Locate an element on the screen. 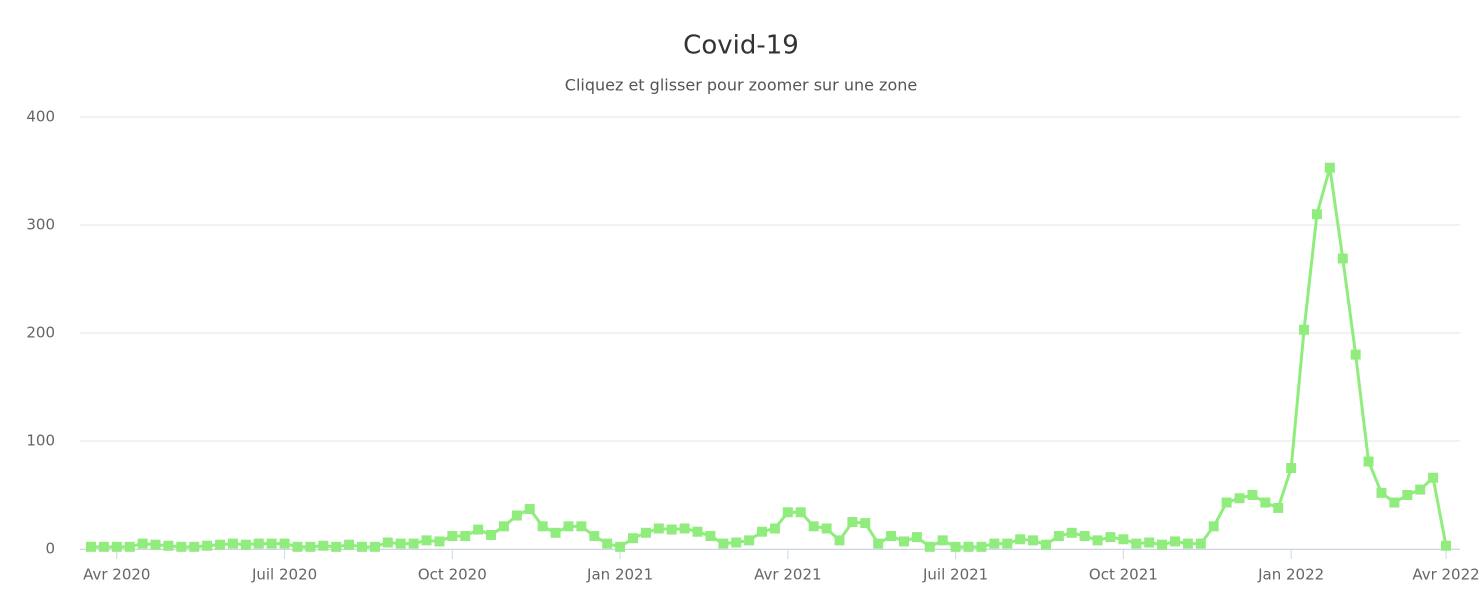 This screenshot has height=606, width=1484. y-tick-label: 300 is located at coordinates (40, 225).